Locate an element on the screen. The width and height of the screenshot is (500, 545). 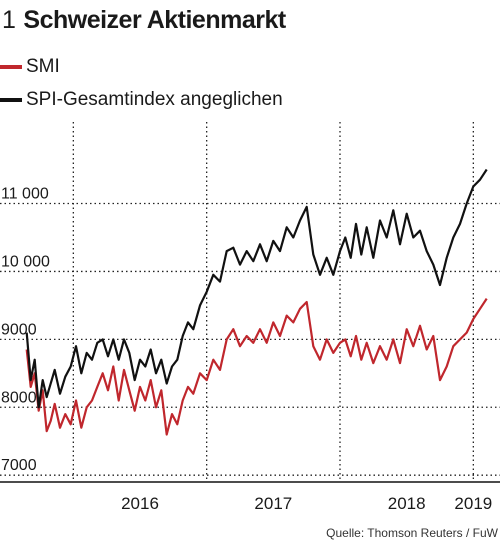
legend-label-smi: SMI is located at coordinates (43, 66).